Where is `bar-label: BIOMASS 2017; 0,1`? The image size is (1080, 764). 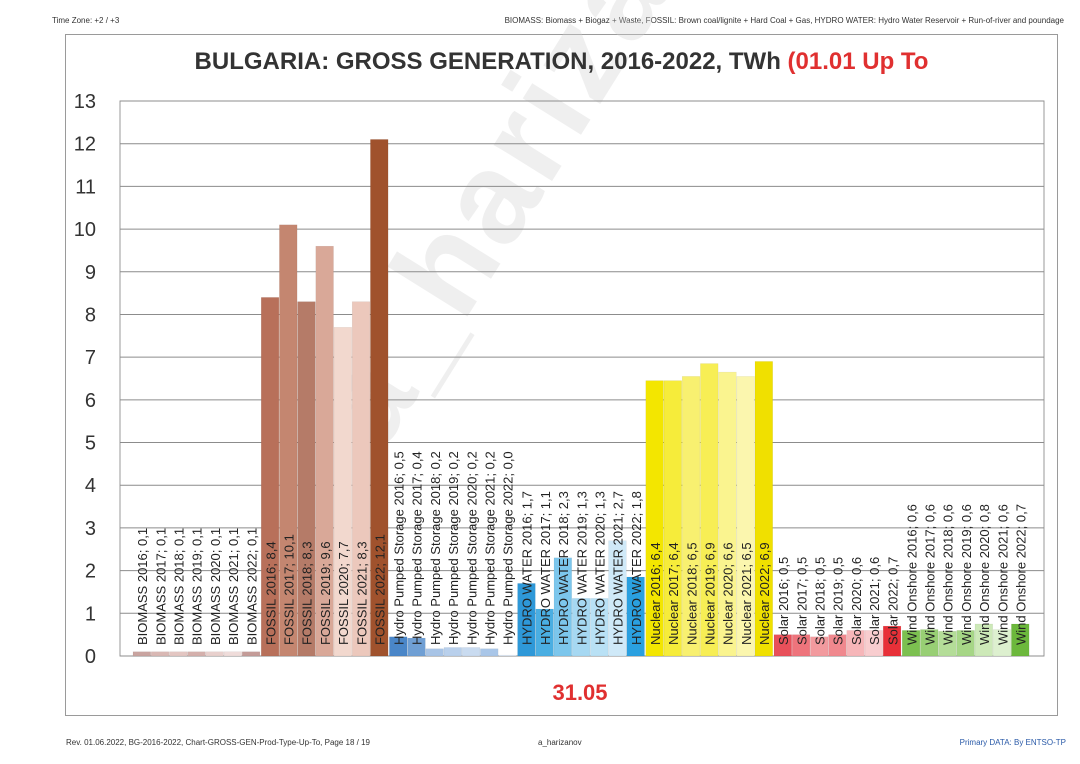 bar-label: BIOMASS 2017; 0,1 is located at coordinates (160, 586).